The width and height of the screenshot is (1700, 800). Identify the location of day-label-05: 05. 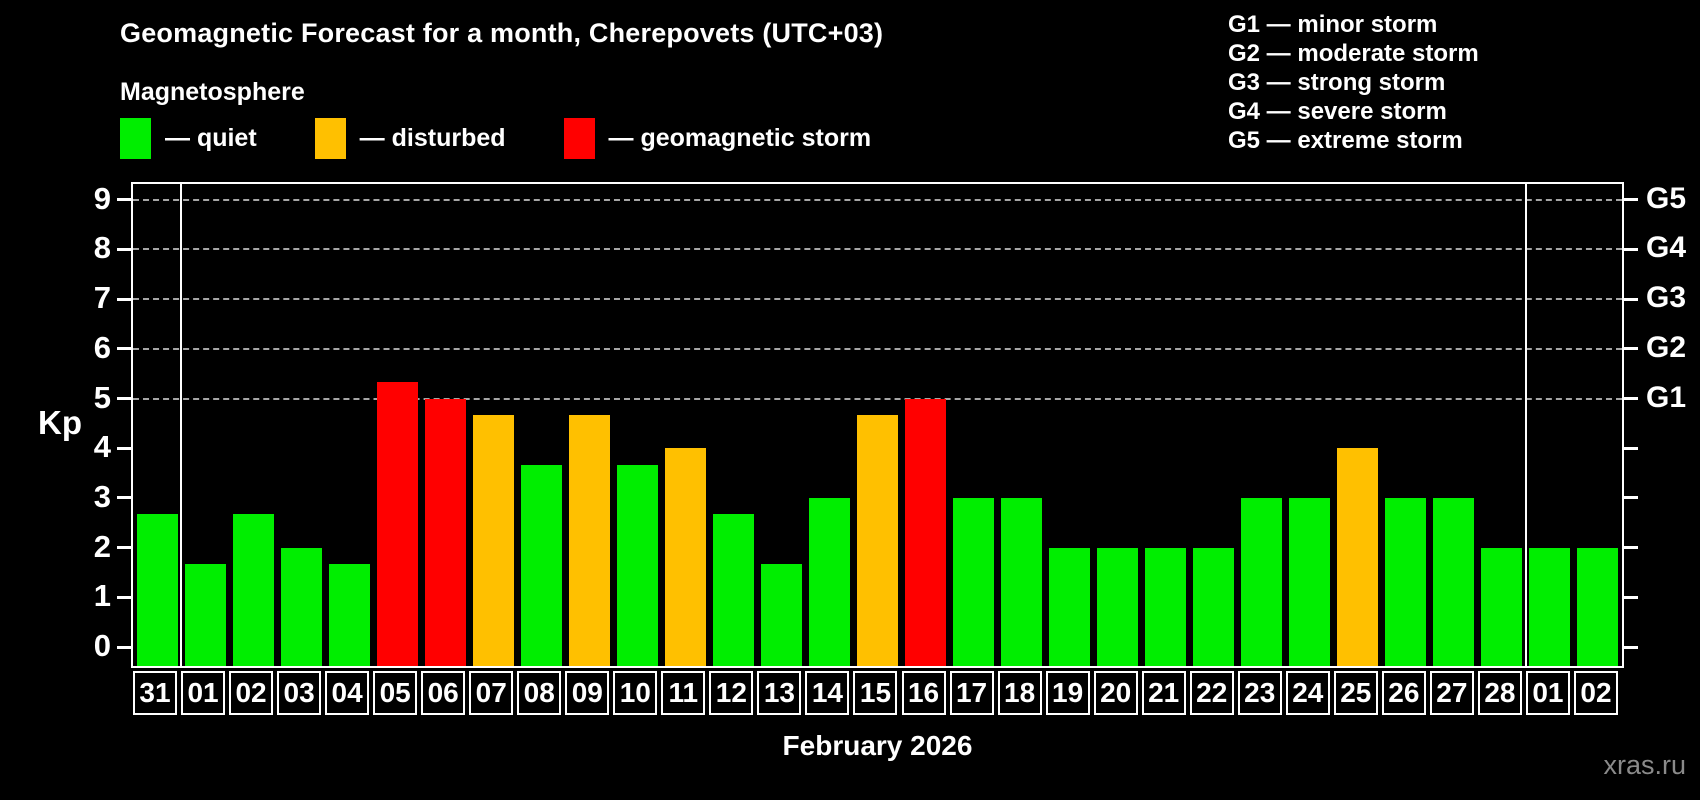
(395, 693).